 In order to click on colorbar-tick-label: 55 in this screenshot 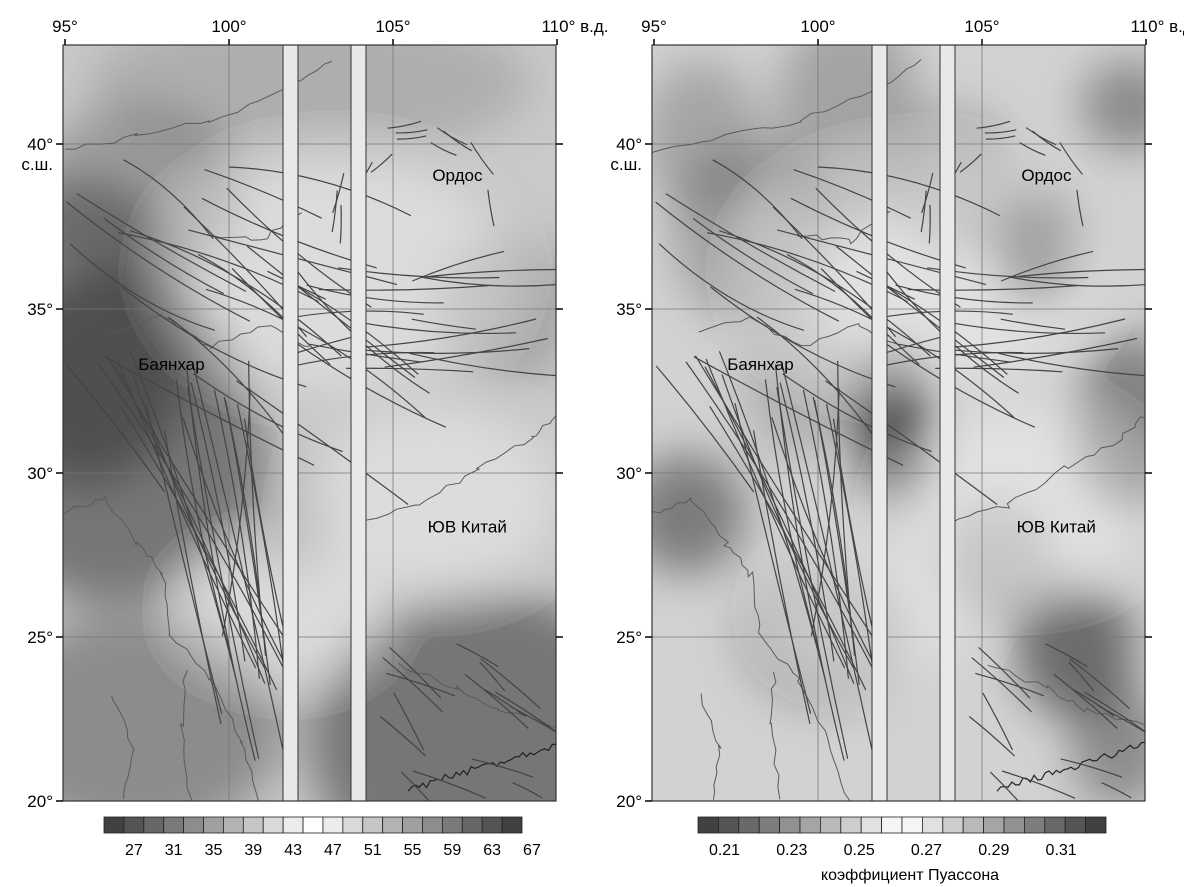, I will do `click(413, 850)`.